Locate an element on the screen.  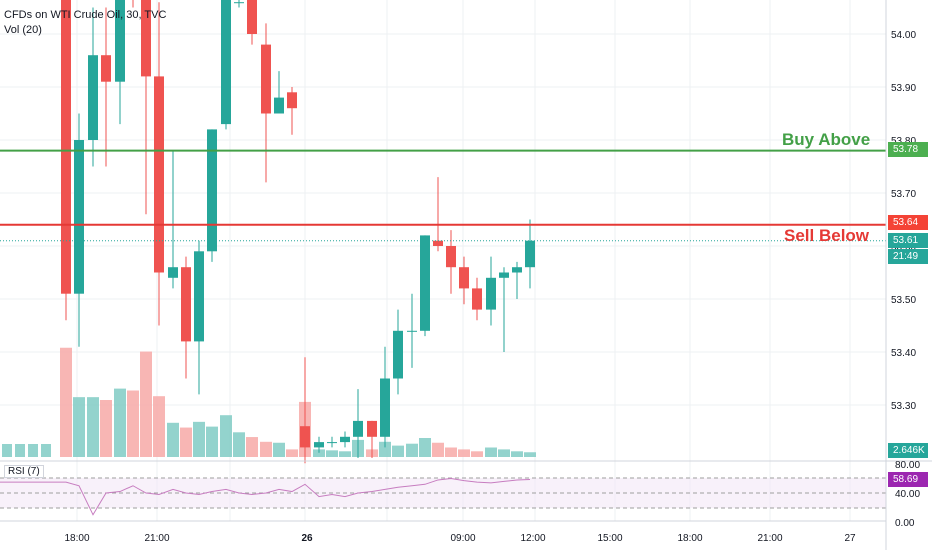
time-tick-label: 27 is located at coordinates (850, 538).